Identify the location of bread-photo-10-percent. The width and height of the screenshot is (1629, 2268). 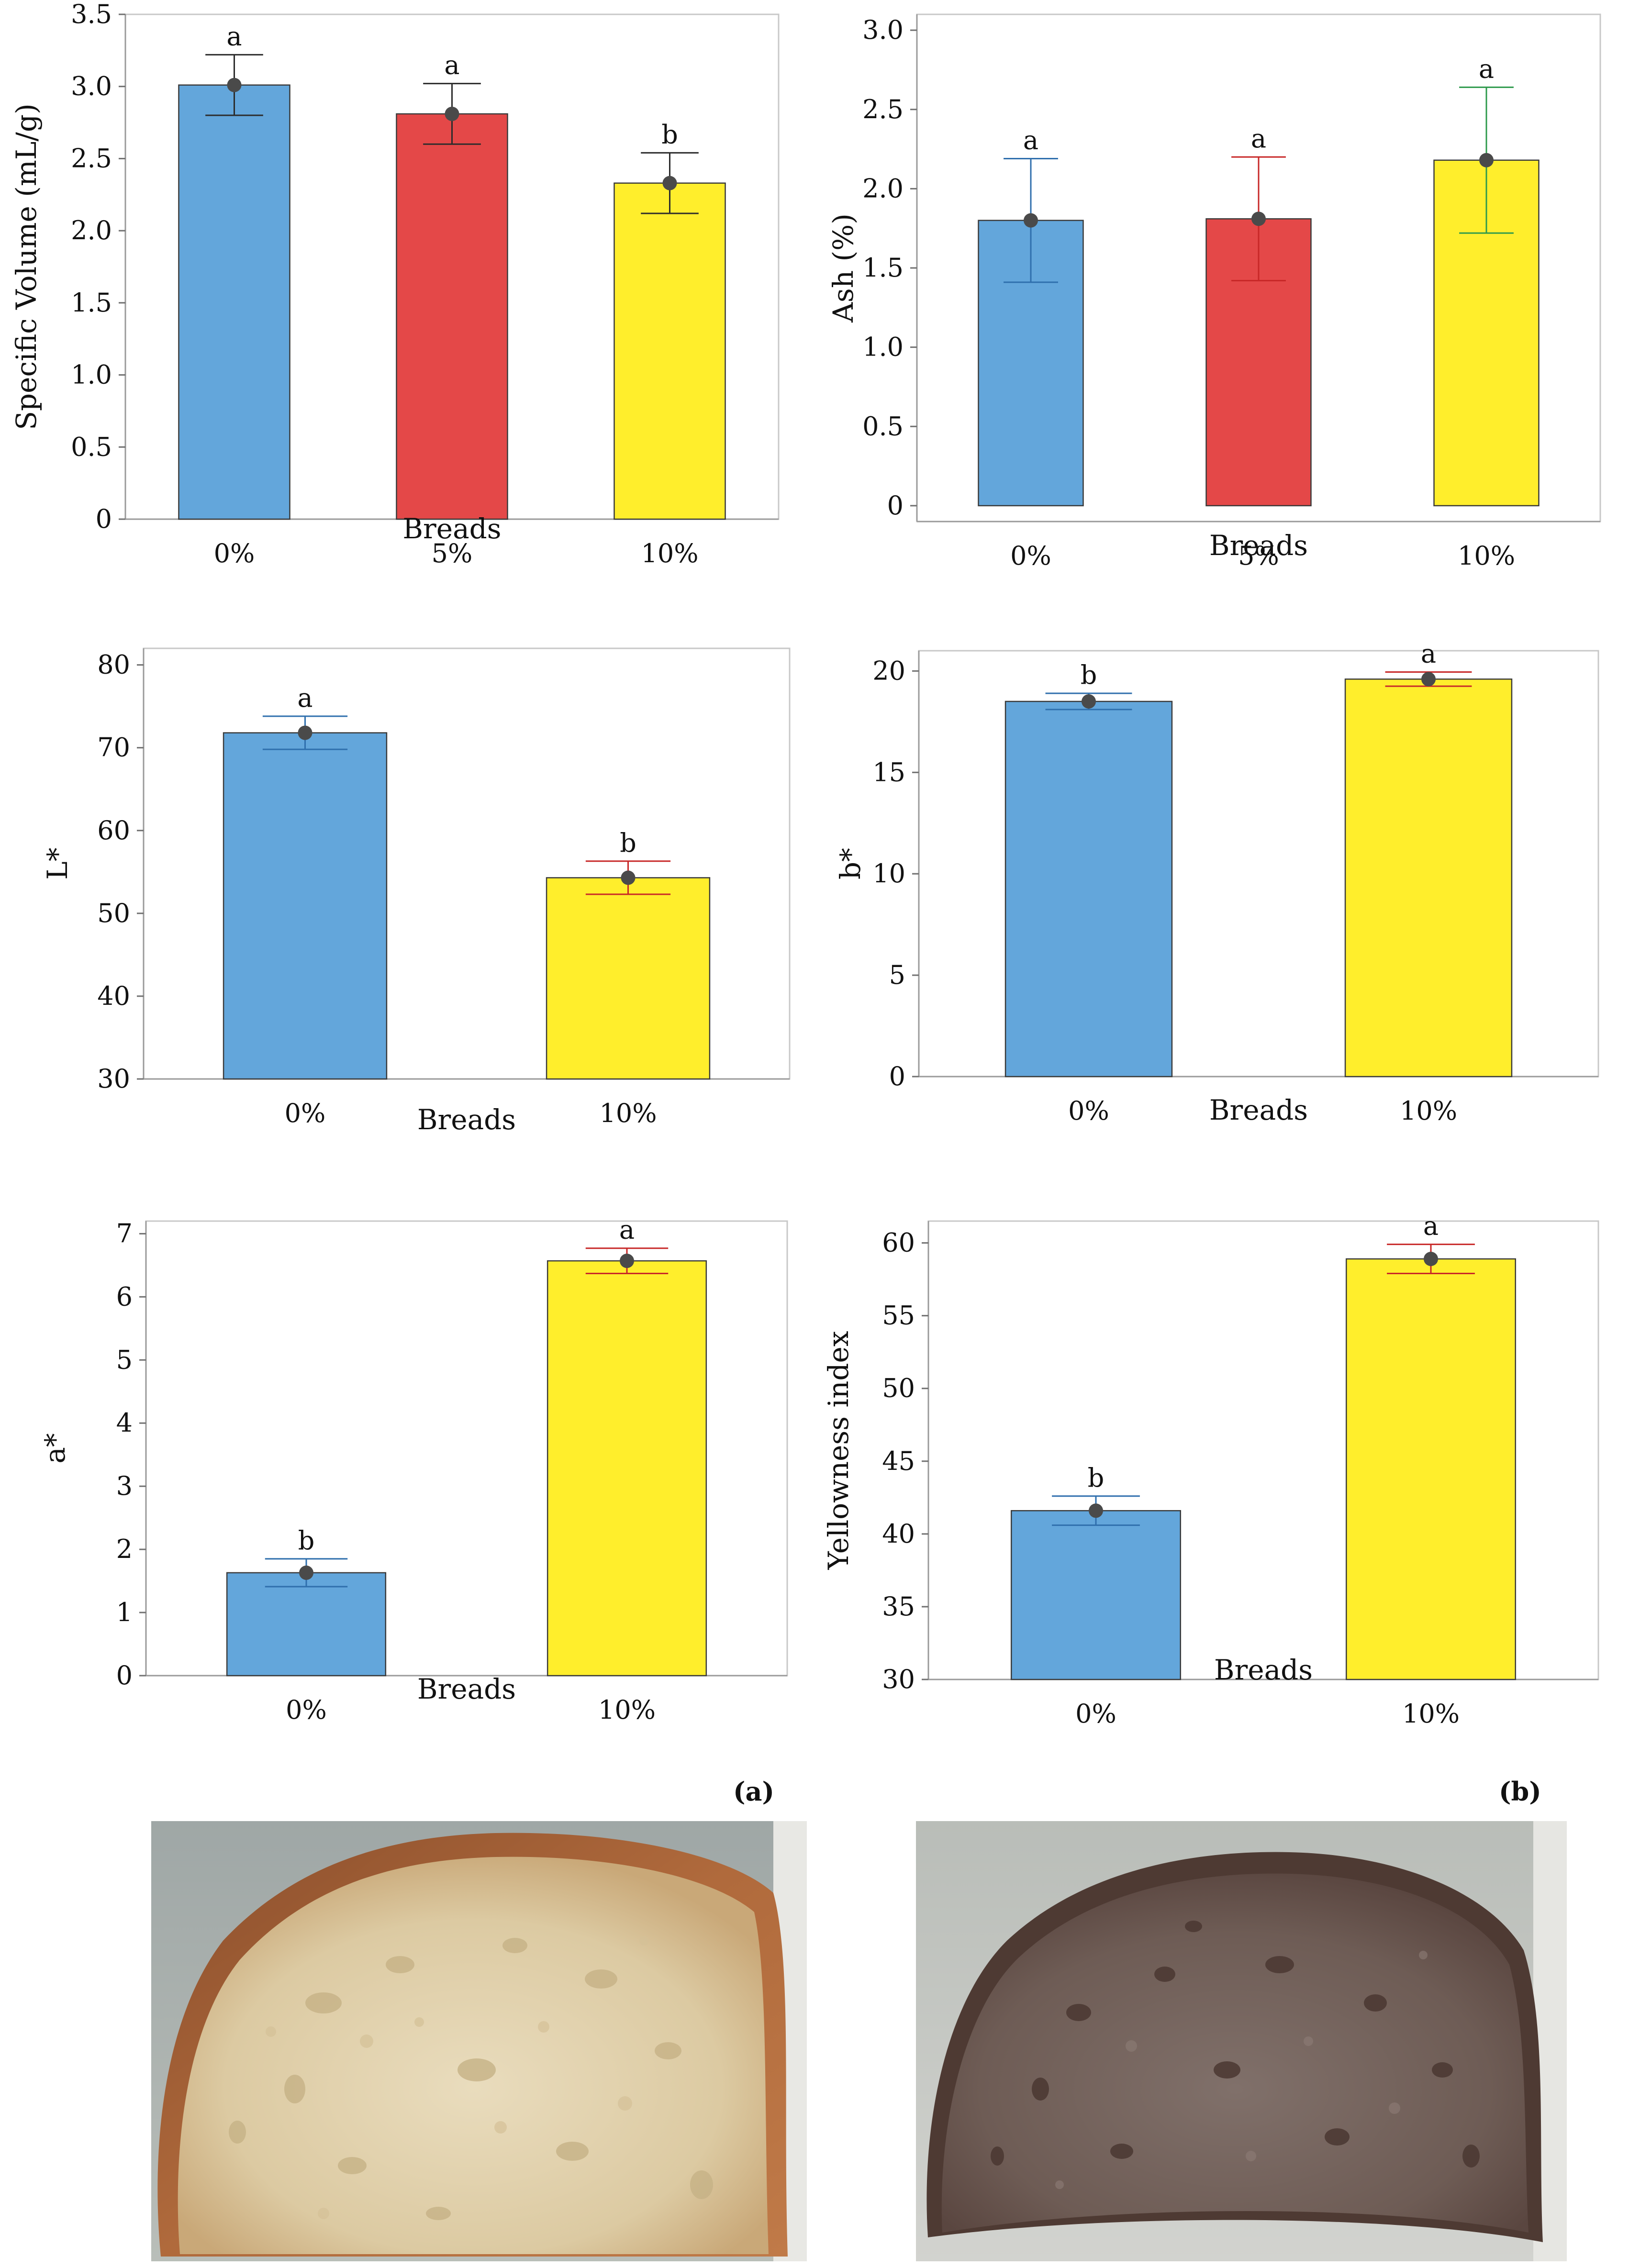
(1241, 2041).